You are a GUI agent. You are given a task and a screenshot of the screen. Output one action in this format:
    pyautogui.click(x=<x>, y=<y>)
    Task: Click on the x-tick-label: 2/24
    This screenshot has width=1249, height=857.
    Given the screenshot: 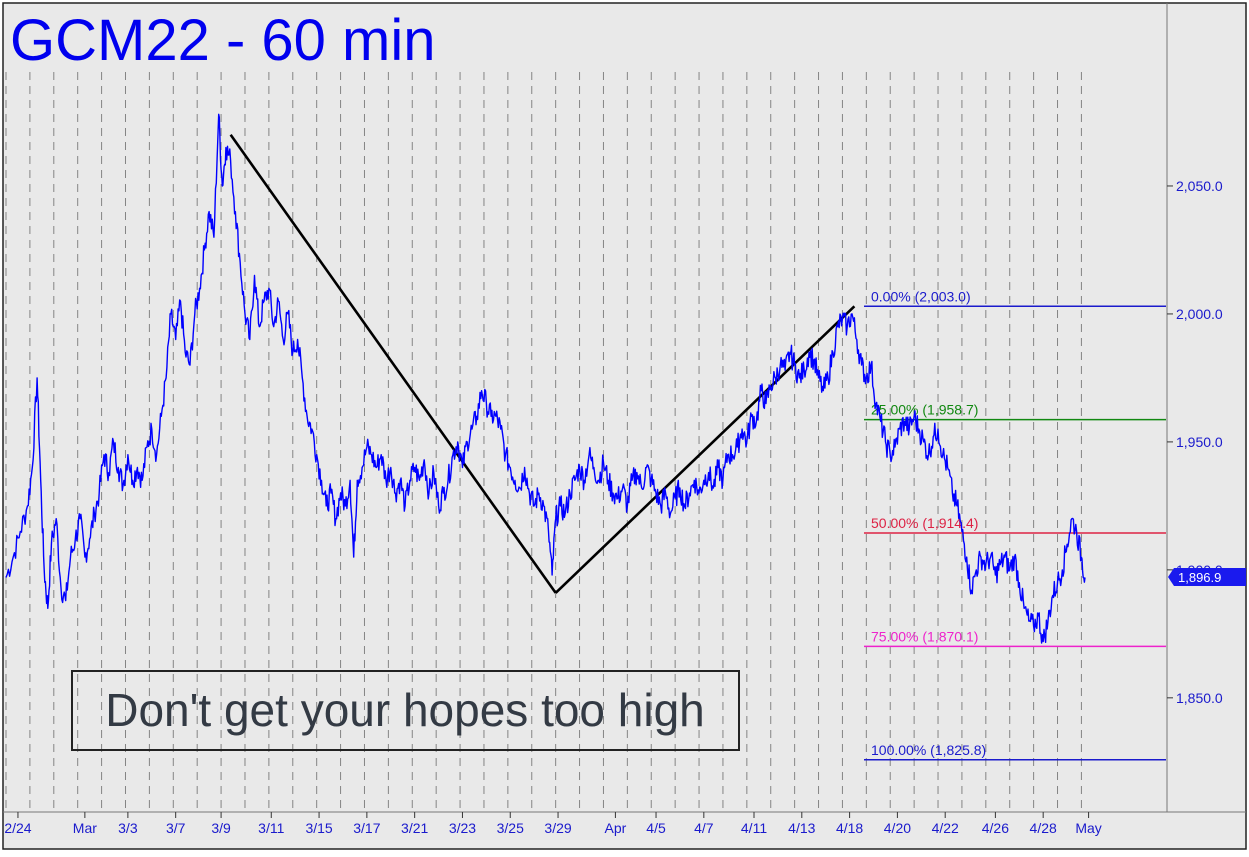 What is the action you would take?
    pyautogui.click(x=17, y=828)
    